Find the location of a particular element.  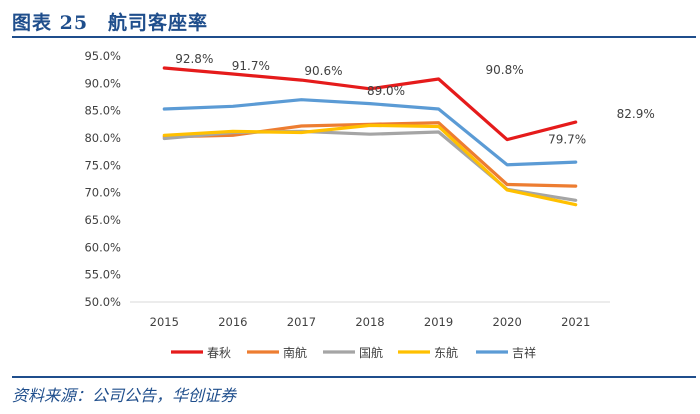

series-line-东航 is located at coordinates (370, 165).